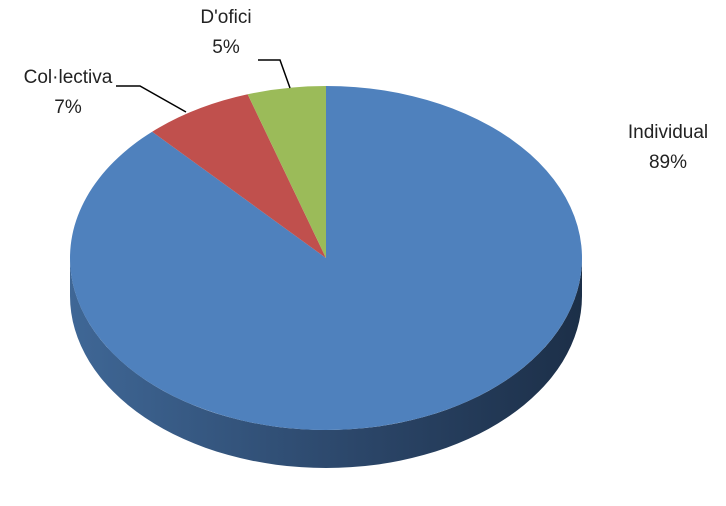  What do you see at coordinates (68, 107) in the screenshot?
I see `slice-value-label: 7%` at bounding box center [68, 107].